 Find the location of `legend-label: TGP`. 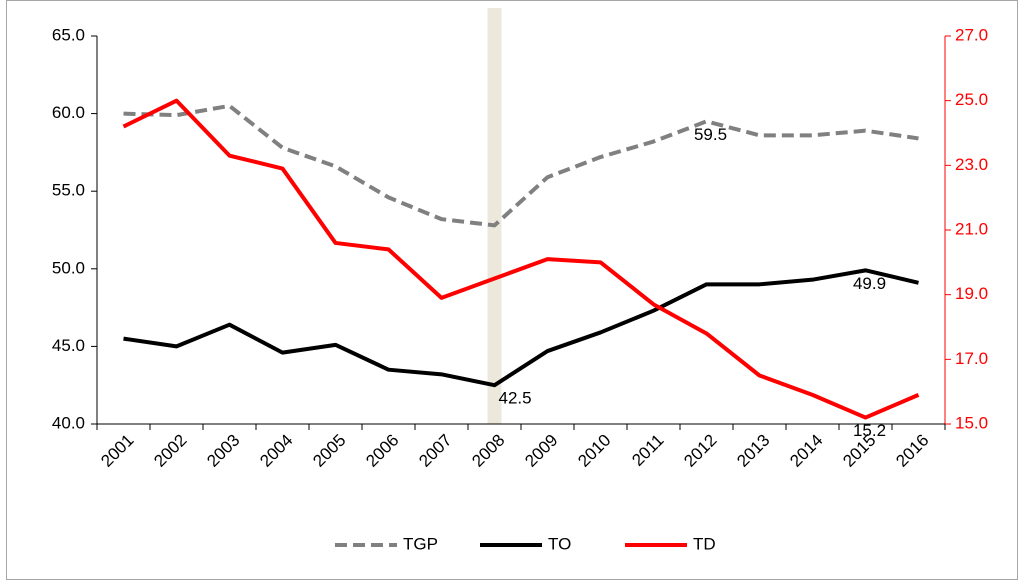

legend-label: TGP is located at coordinates (420, 543).